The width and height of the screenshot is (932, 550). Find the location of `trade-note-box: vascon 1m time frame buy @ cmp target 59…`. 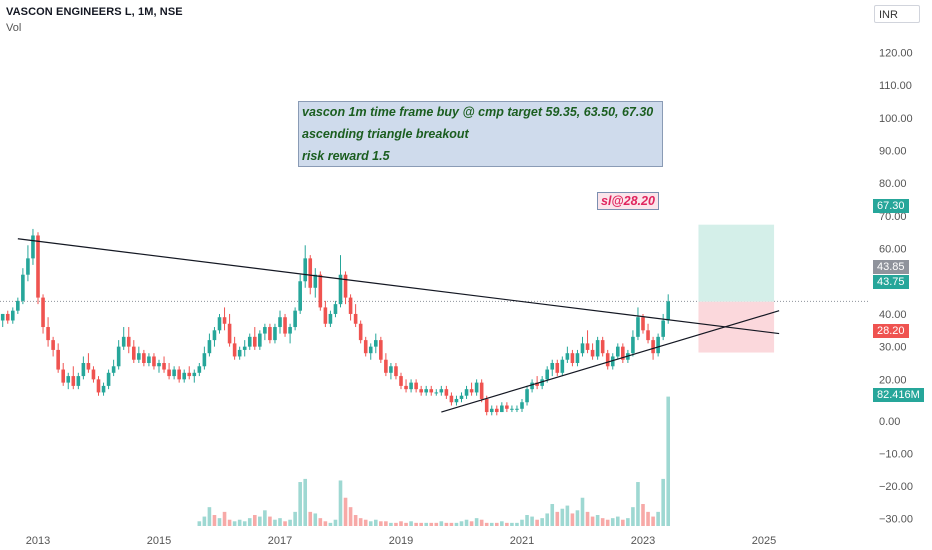

trade-note-box: vascon 1m time frame buy @ cmp target 59… is located at coordinates (480, 134).